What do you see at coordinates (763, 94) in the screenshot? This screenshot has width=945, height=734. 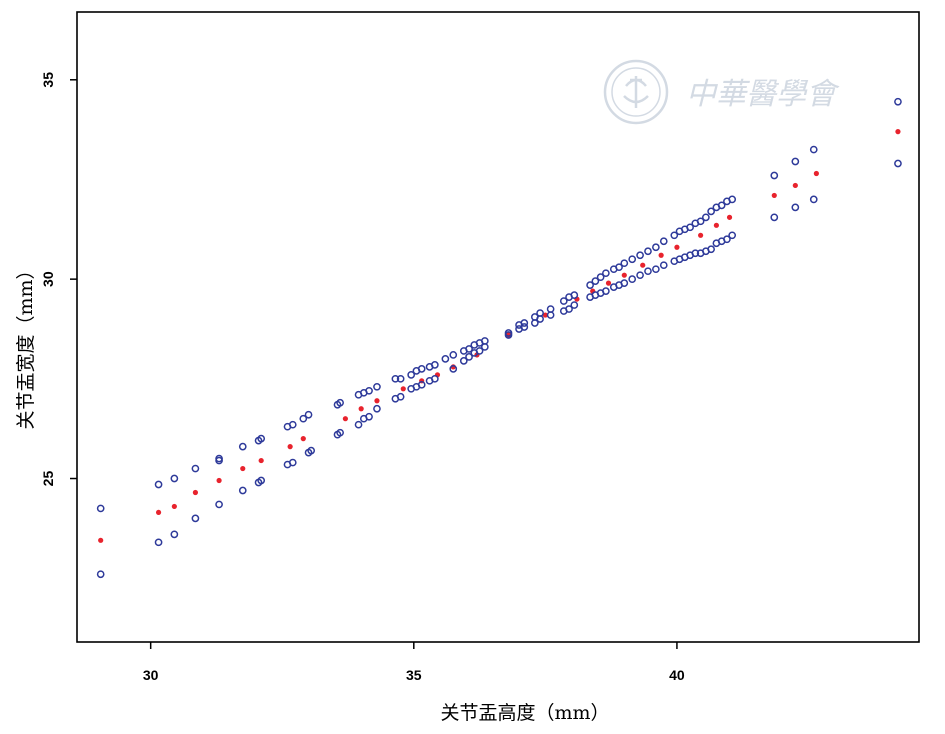 I see `watermark-text: 中華醫學會` at bounding box center [763, 94].